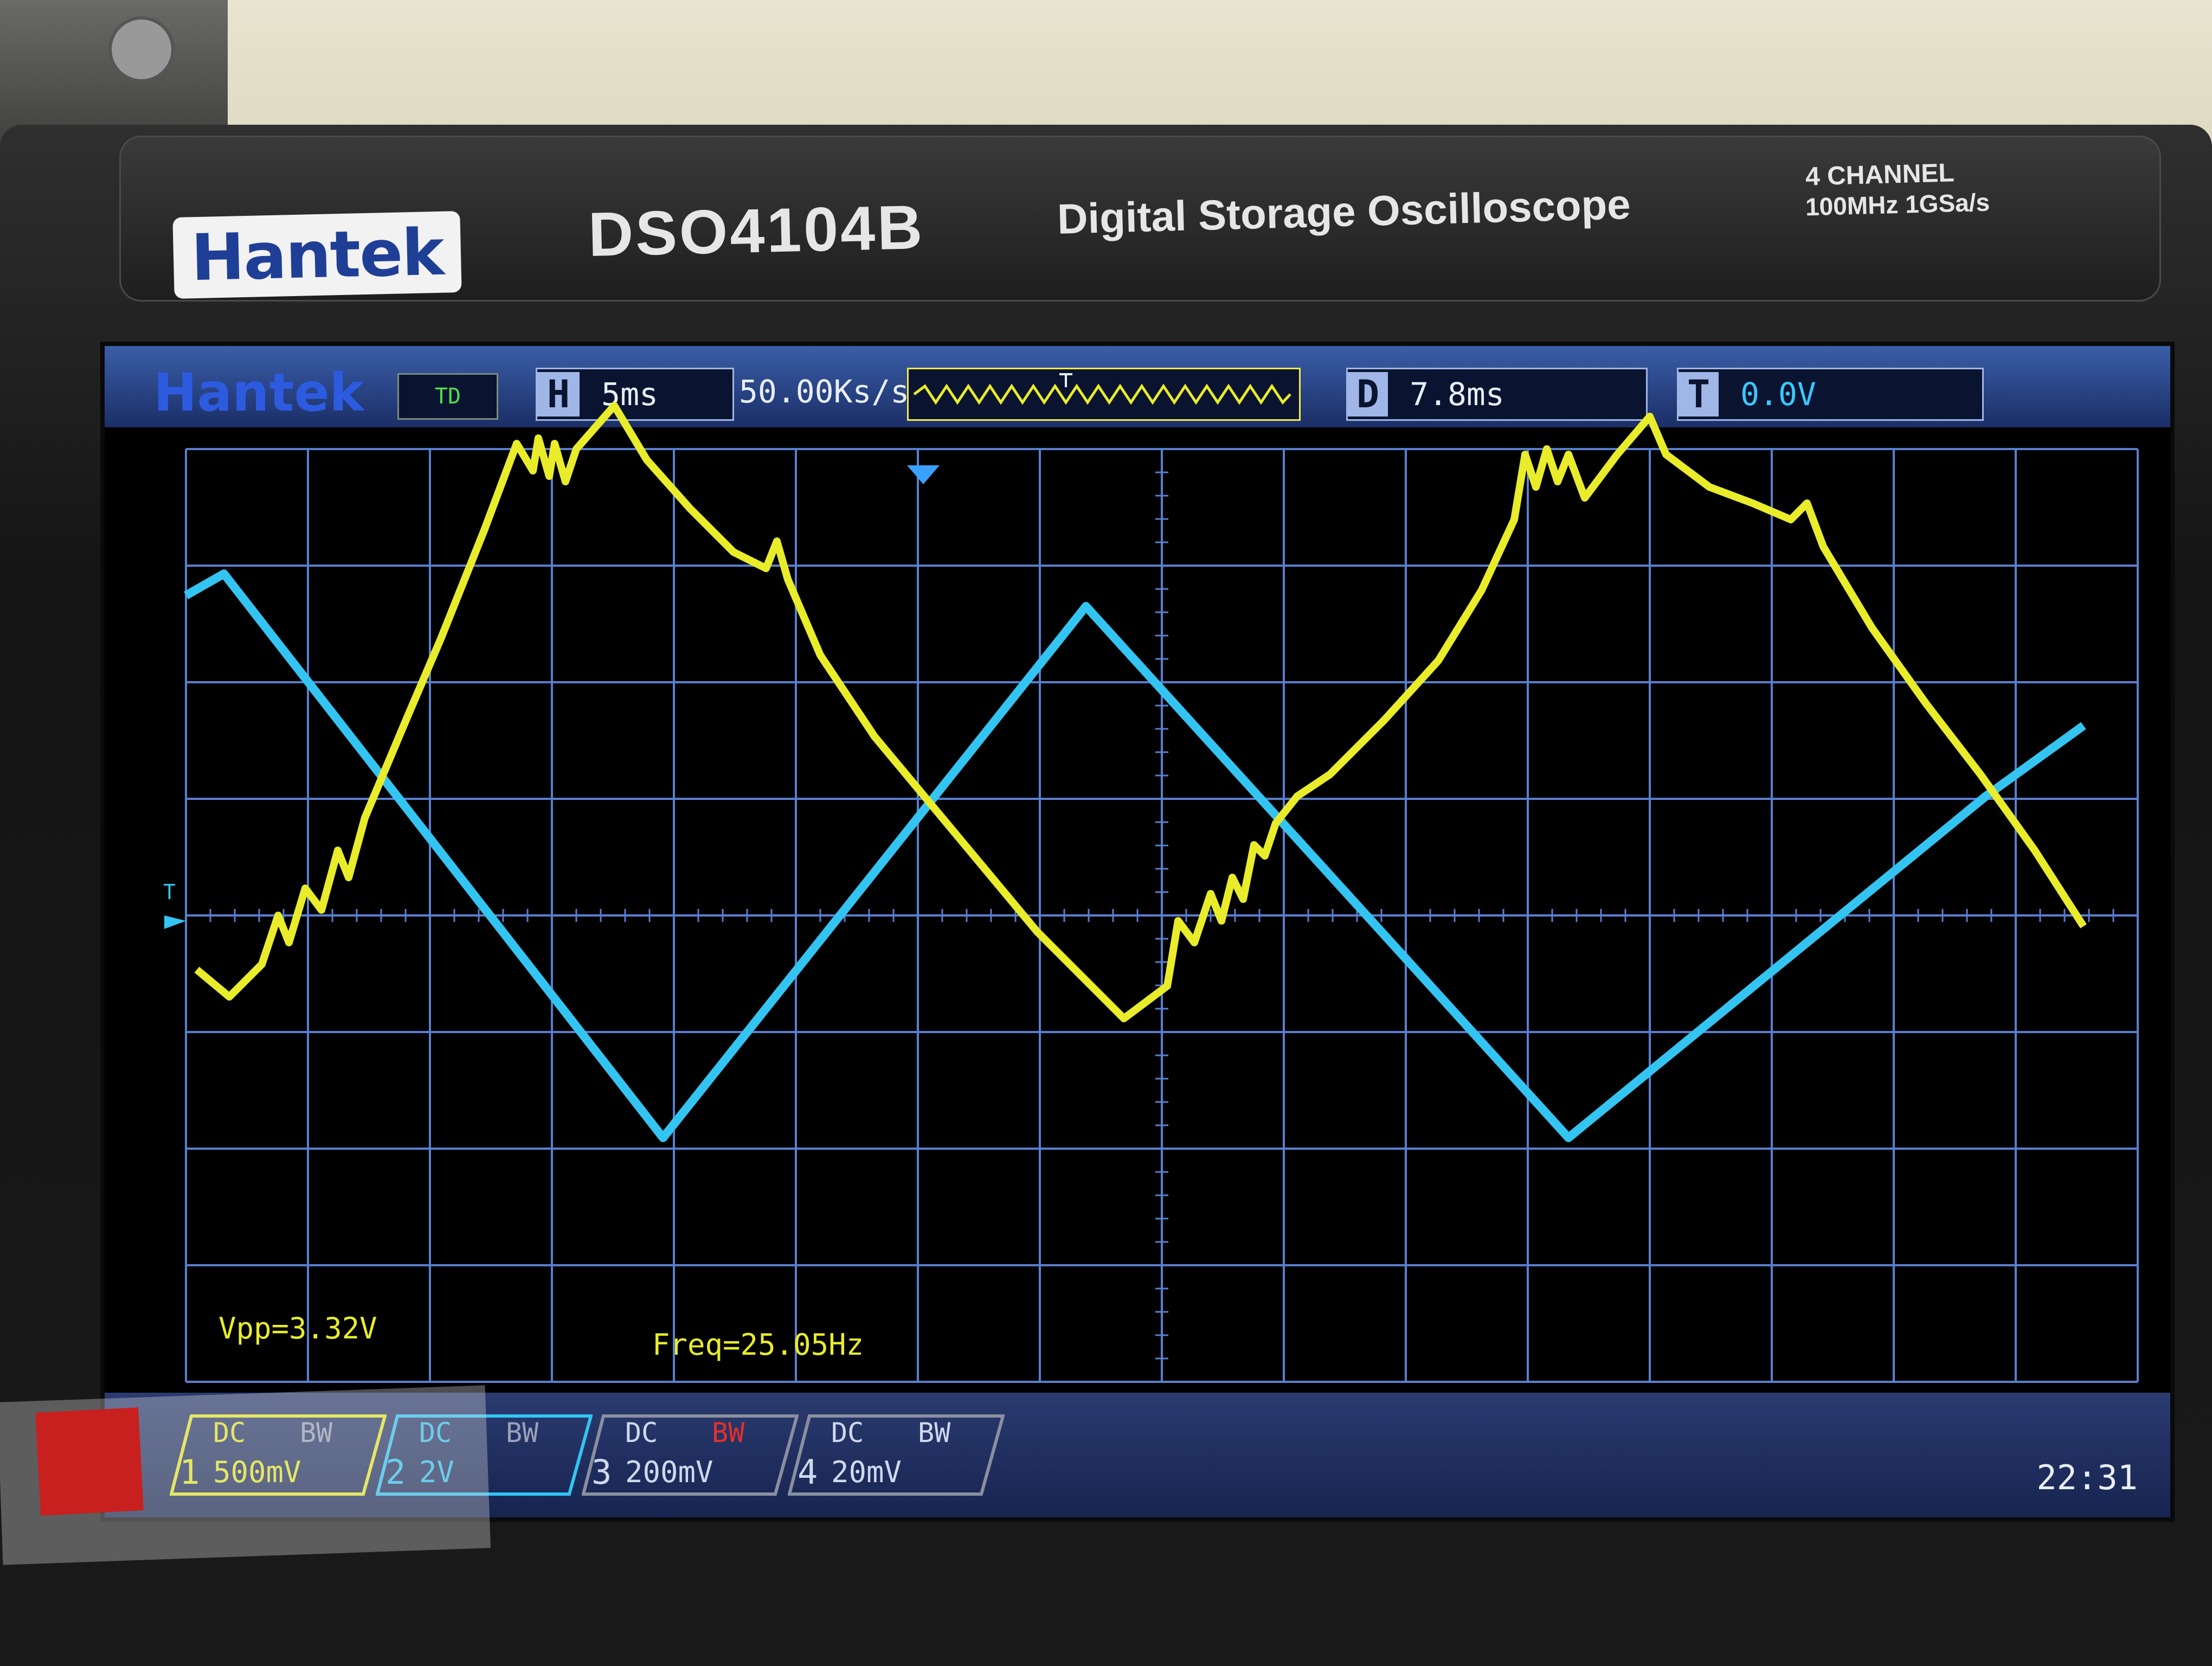 The image size is (2212, 1666). I want to click on delay-value: 7.8ms, so click(1457, 394).